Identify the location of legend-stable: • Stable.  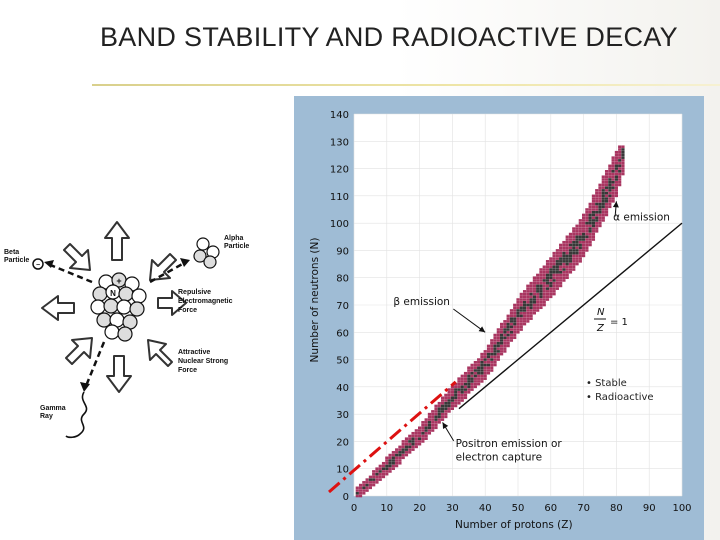
(606, 383).